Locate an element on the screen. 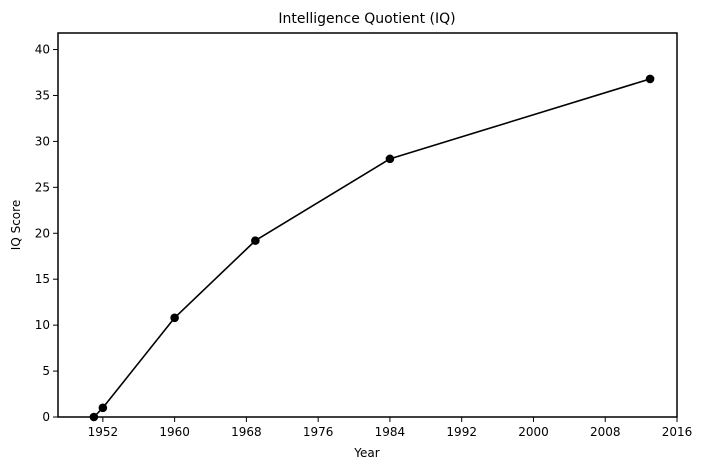 The width and height of the screenshot is (703, 470). x-tick-label: 1976 is located at coordinates (318, 432).